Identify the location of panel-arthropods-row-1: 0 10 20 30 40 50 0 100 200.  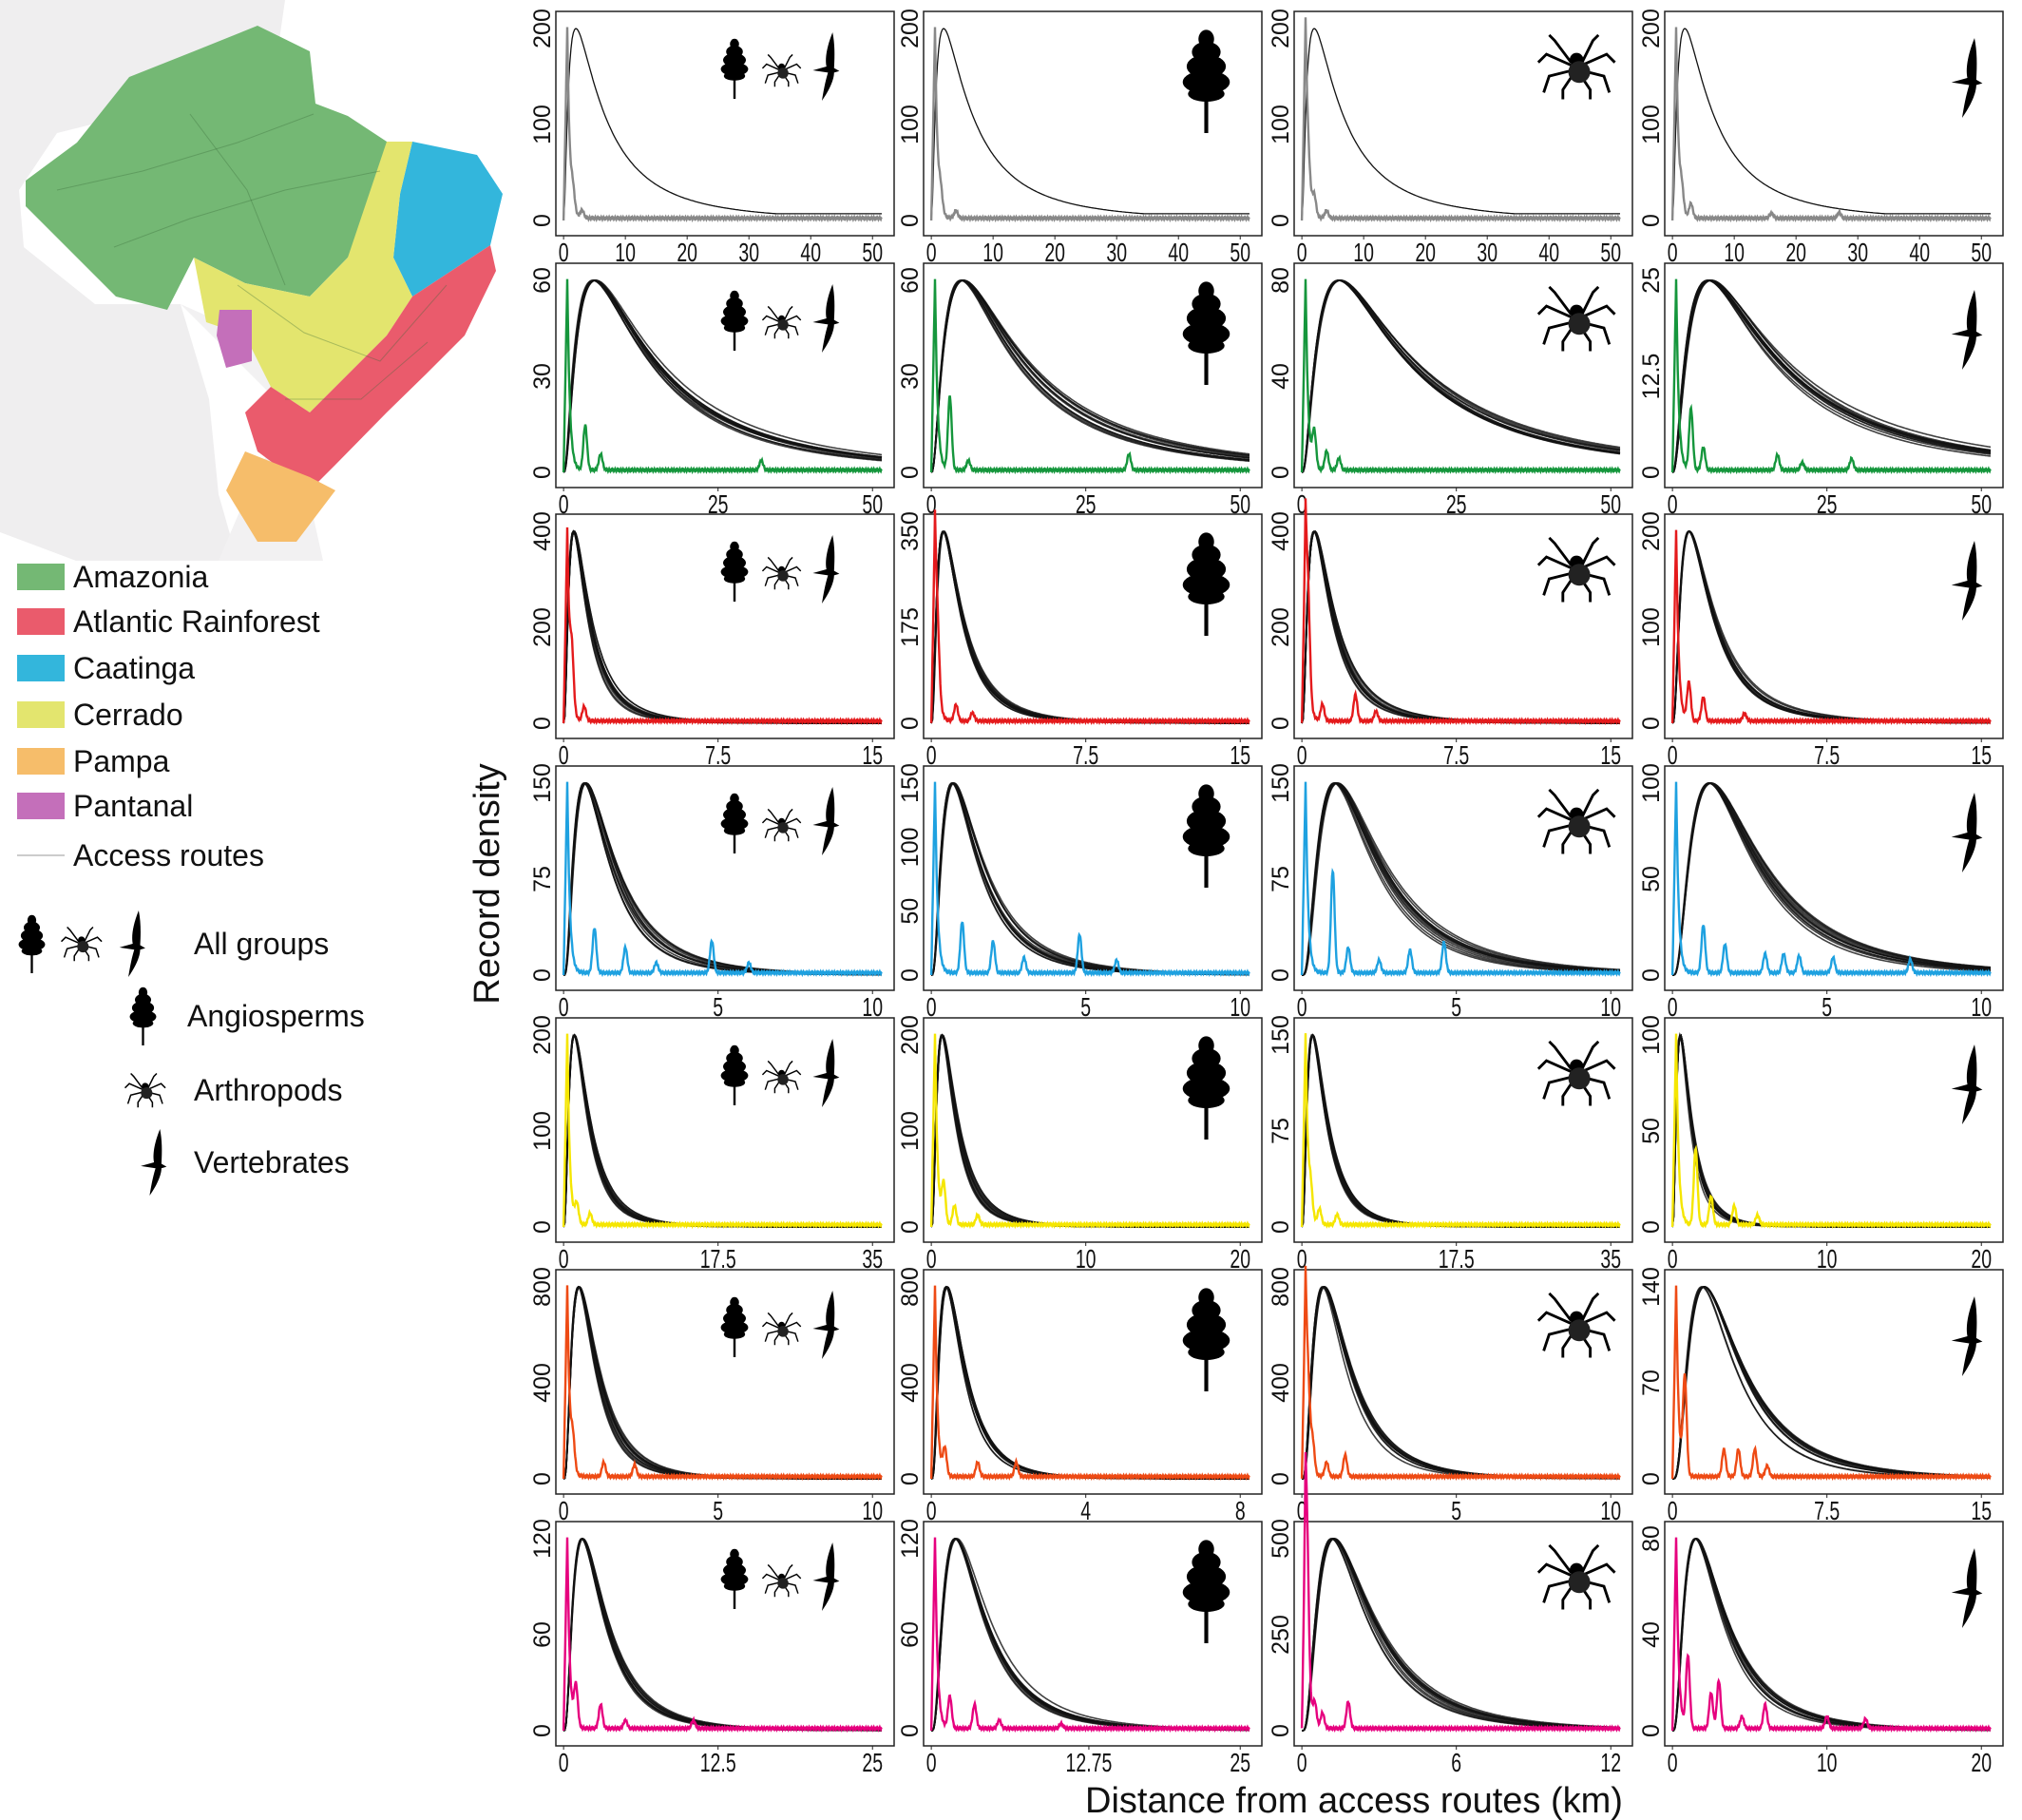
(1450, 138).